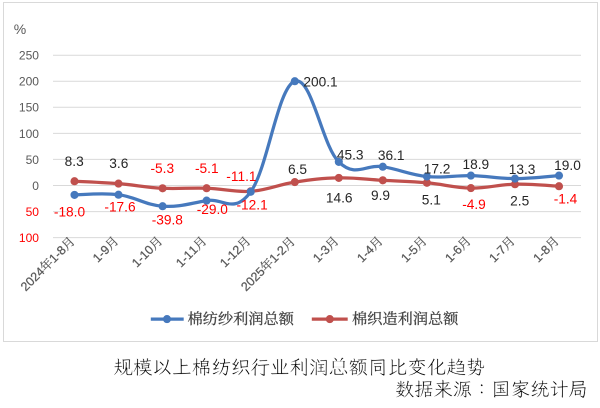 Image resolution: width=600 pixels, height=408 pixels. Describe the element at coordinates (431, 199) in the screenshot. I see `svg-text: 5.1` at that location.